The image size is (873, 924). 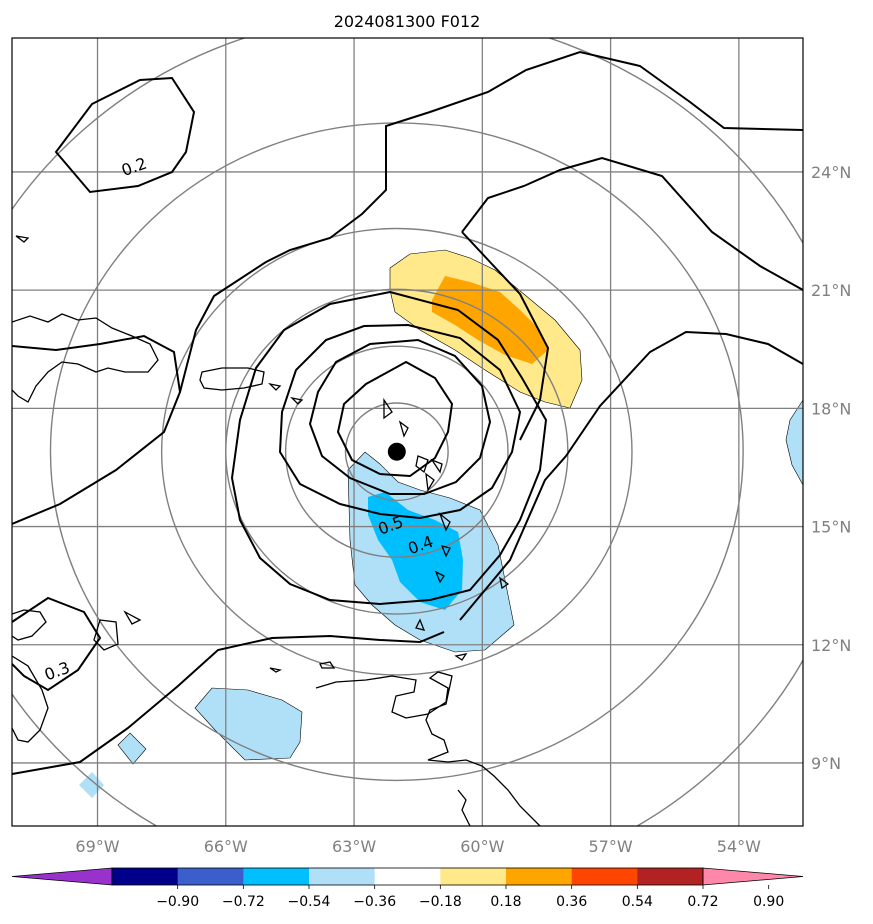 What do you see at coordinates (831, 527) in the screenshot?
I see `lat-tick-label: 15°N` at bounding box center [831, 527].